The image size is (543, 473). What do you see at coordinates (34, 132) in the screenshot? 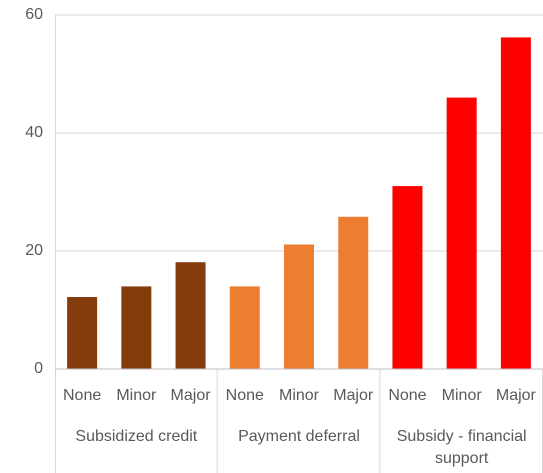
I see `y-tick-label: 40` at bounding box center [34, 132].